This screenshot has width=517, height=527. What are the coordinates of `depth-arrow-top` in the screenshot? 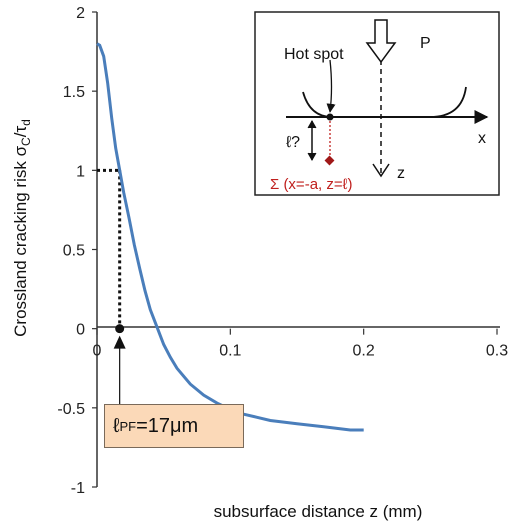 It's located at (312, 124).